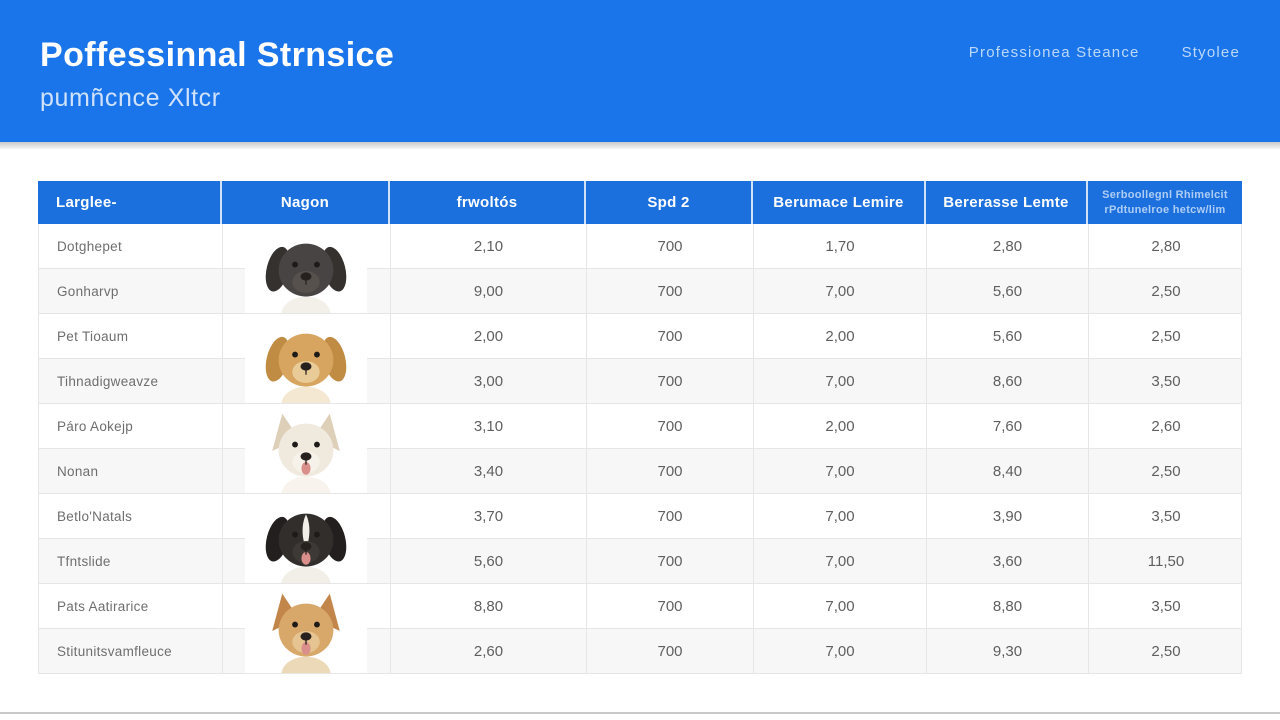 The width and height of the screenshot is (1280, 720). What do you see at coordinates (1008, 426) in the screenshot?
I see `value-bererasse: 7,60` at bounding box center [1008, 426].